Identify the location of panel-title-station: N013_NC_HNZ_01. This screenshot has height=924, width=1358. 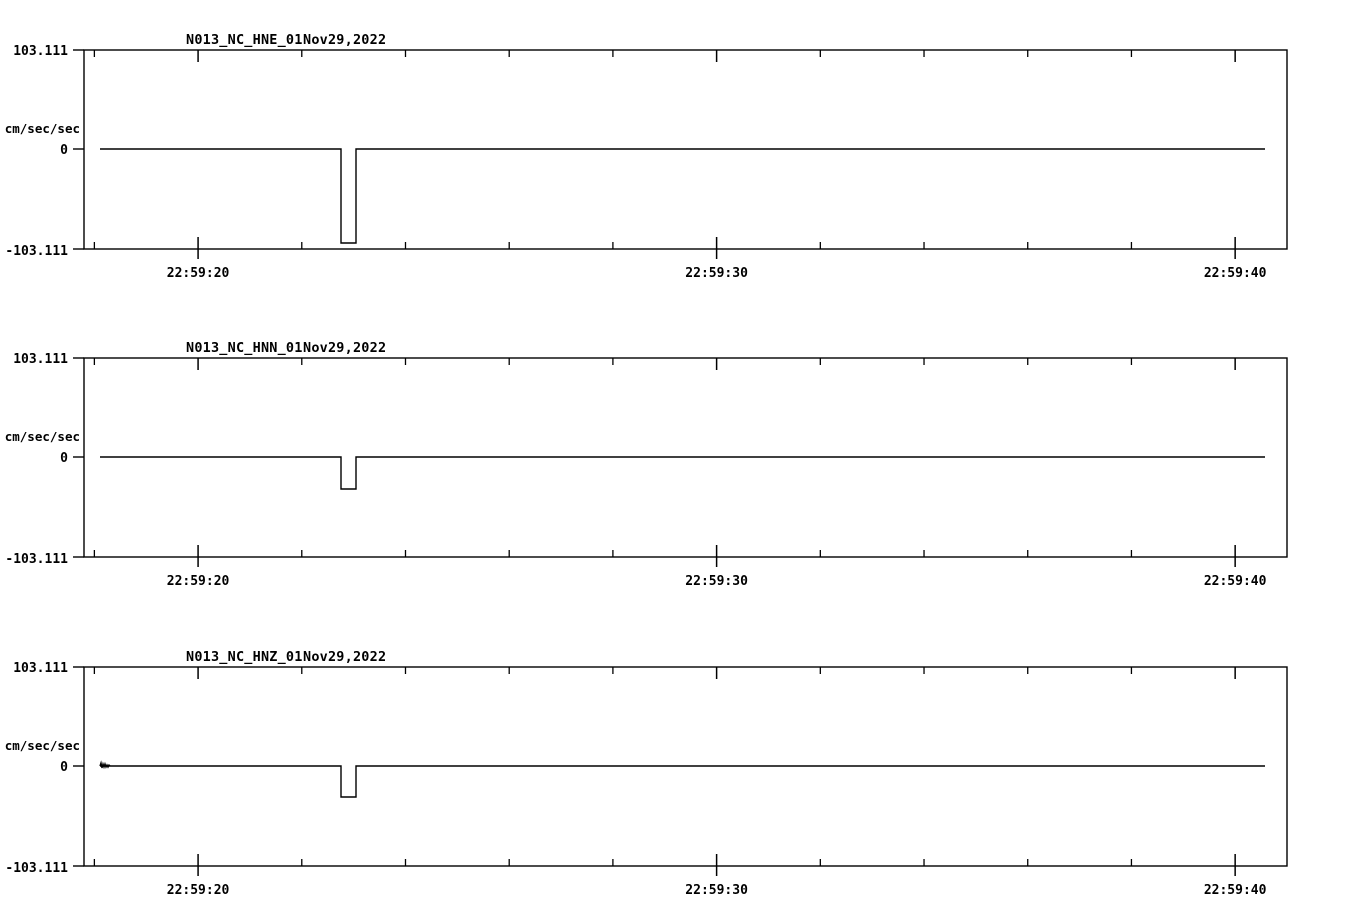
(244, 657).